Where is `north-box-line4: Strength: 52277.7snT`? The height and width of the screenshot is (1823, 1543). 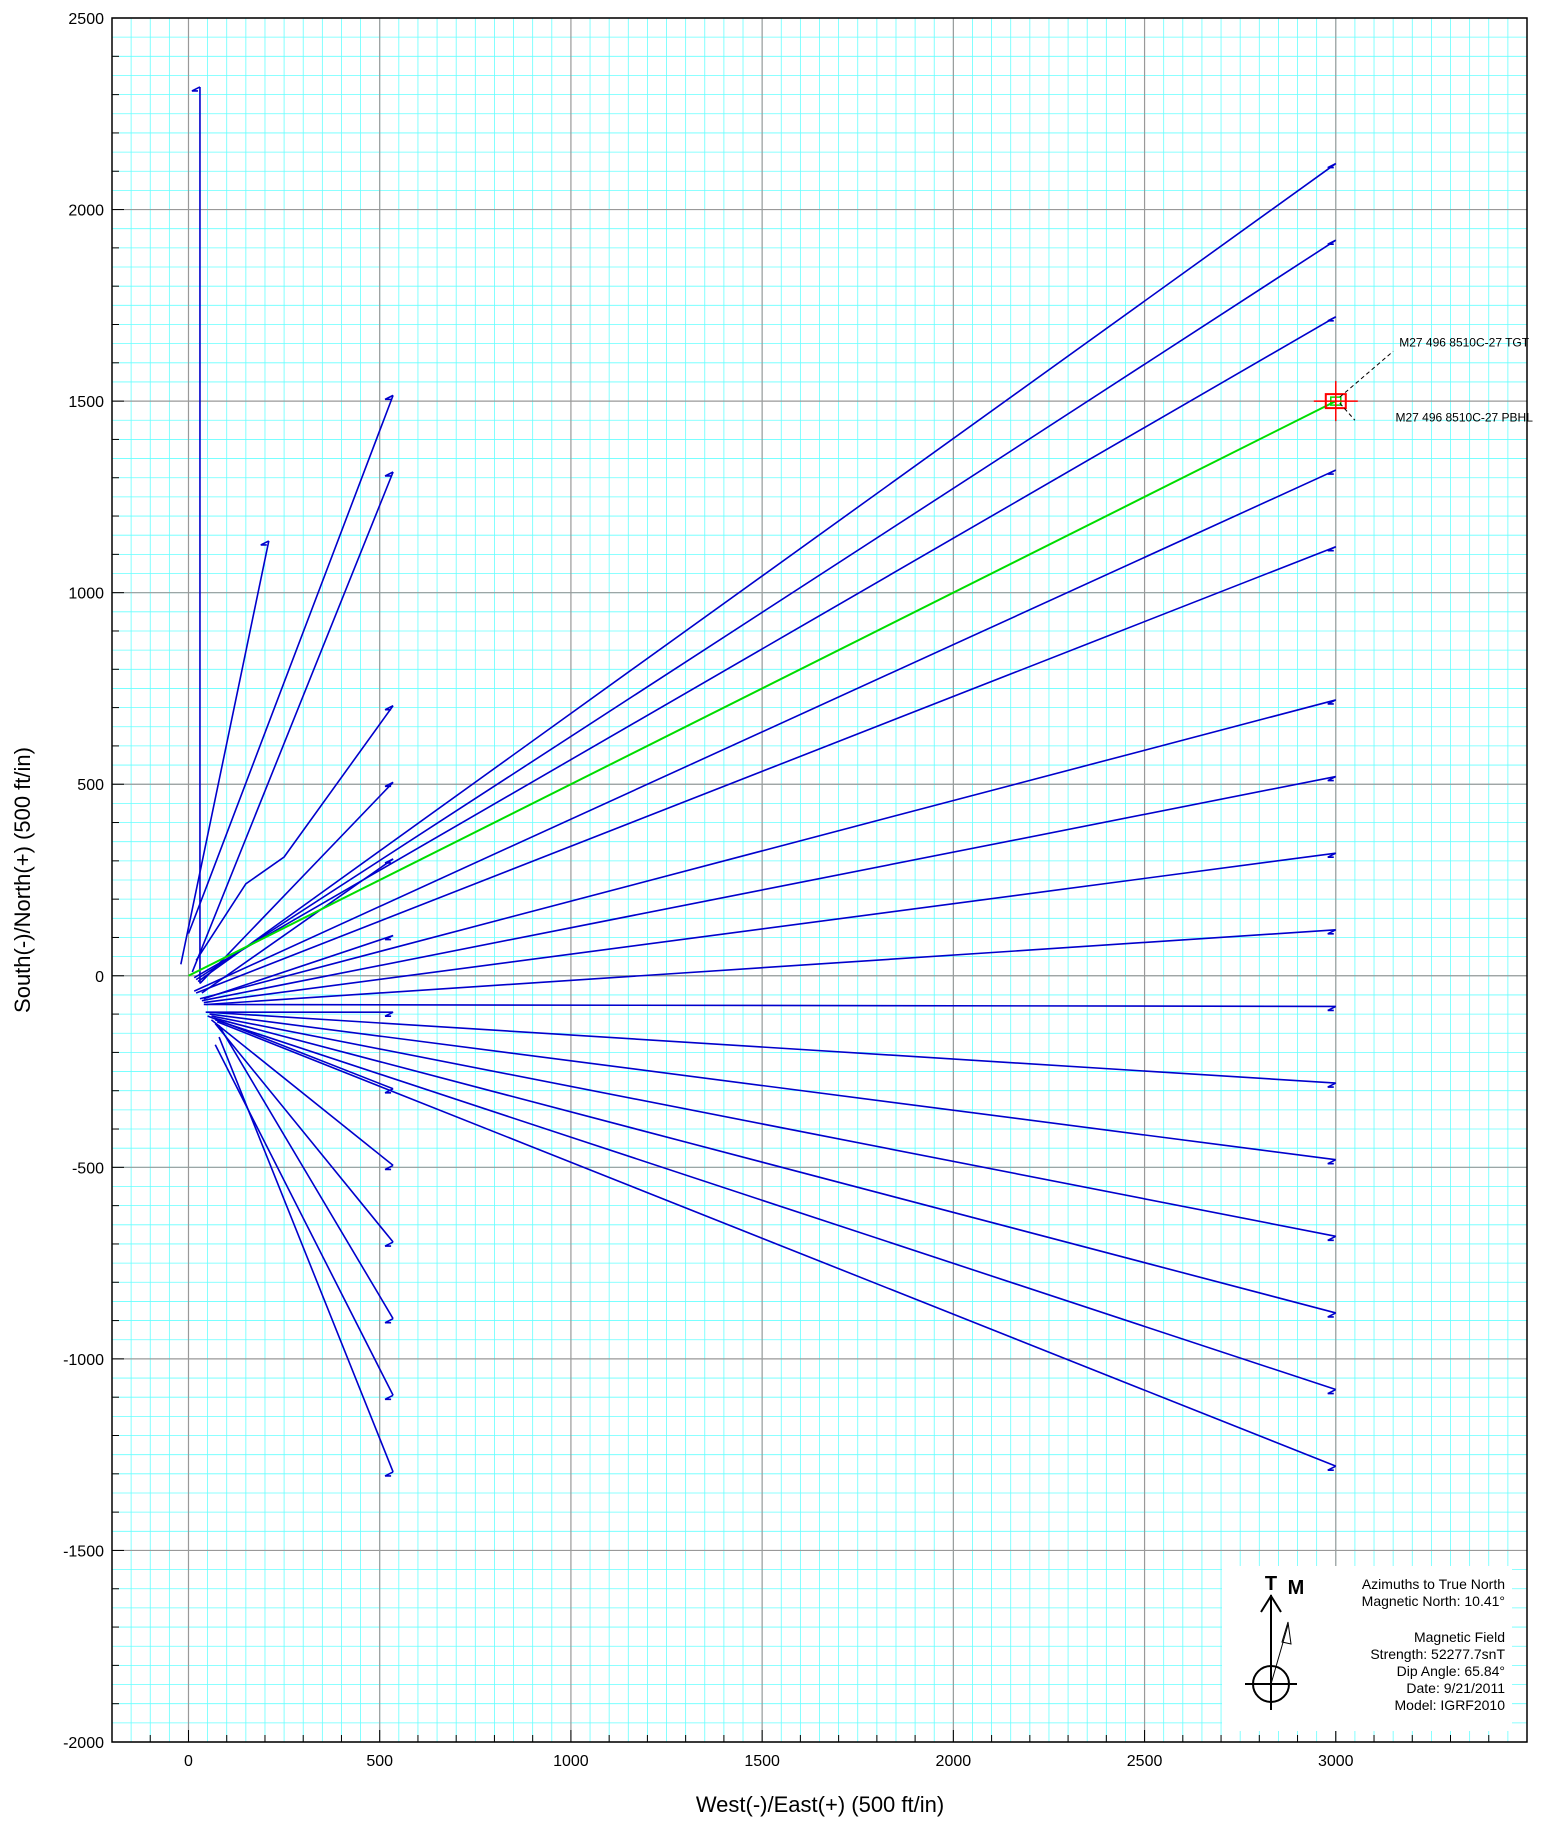
north-box-line4: Strength: 52277.7snT is located at coordinates (1437, 1654).